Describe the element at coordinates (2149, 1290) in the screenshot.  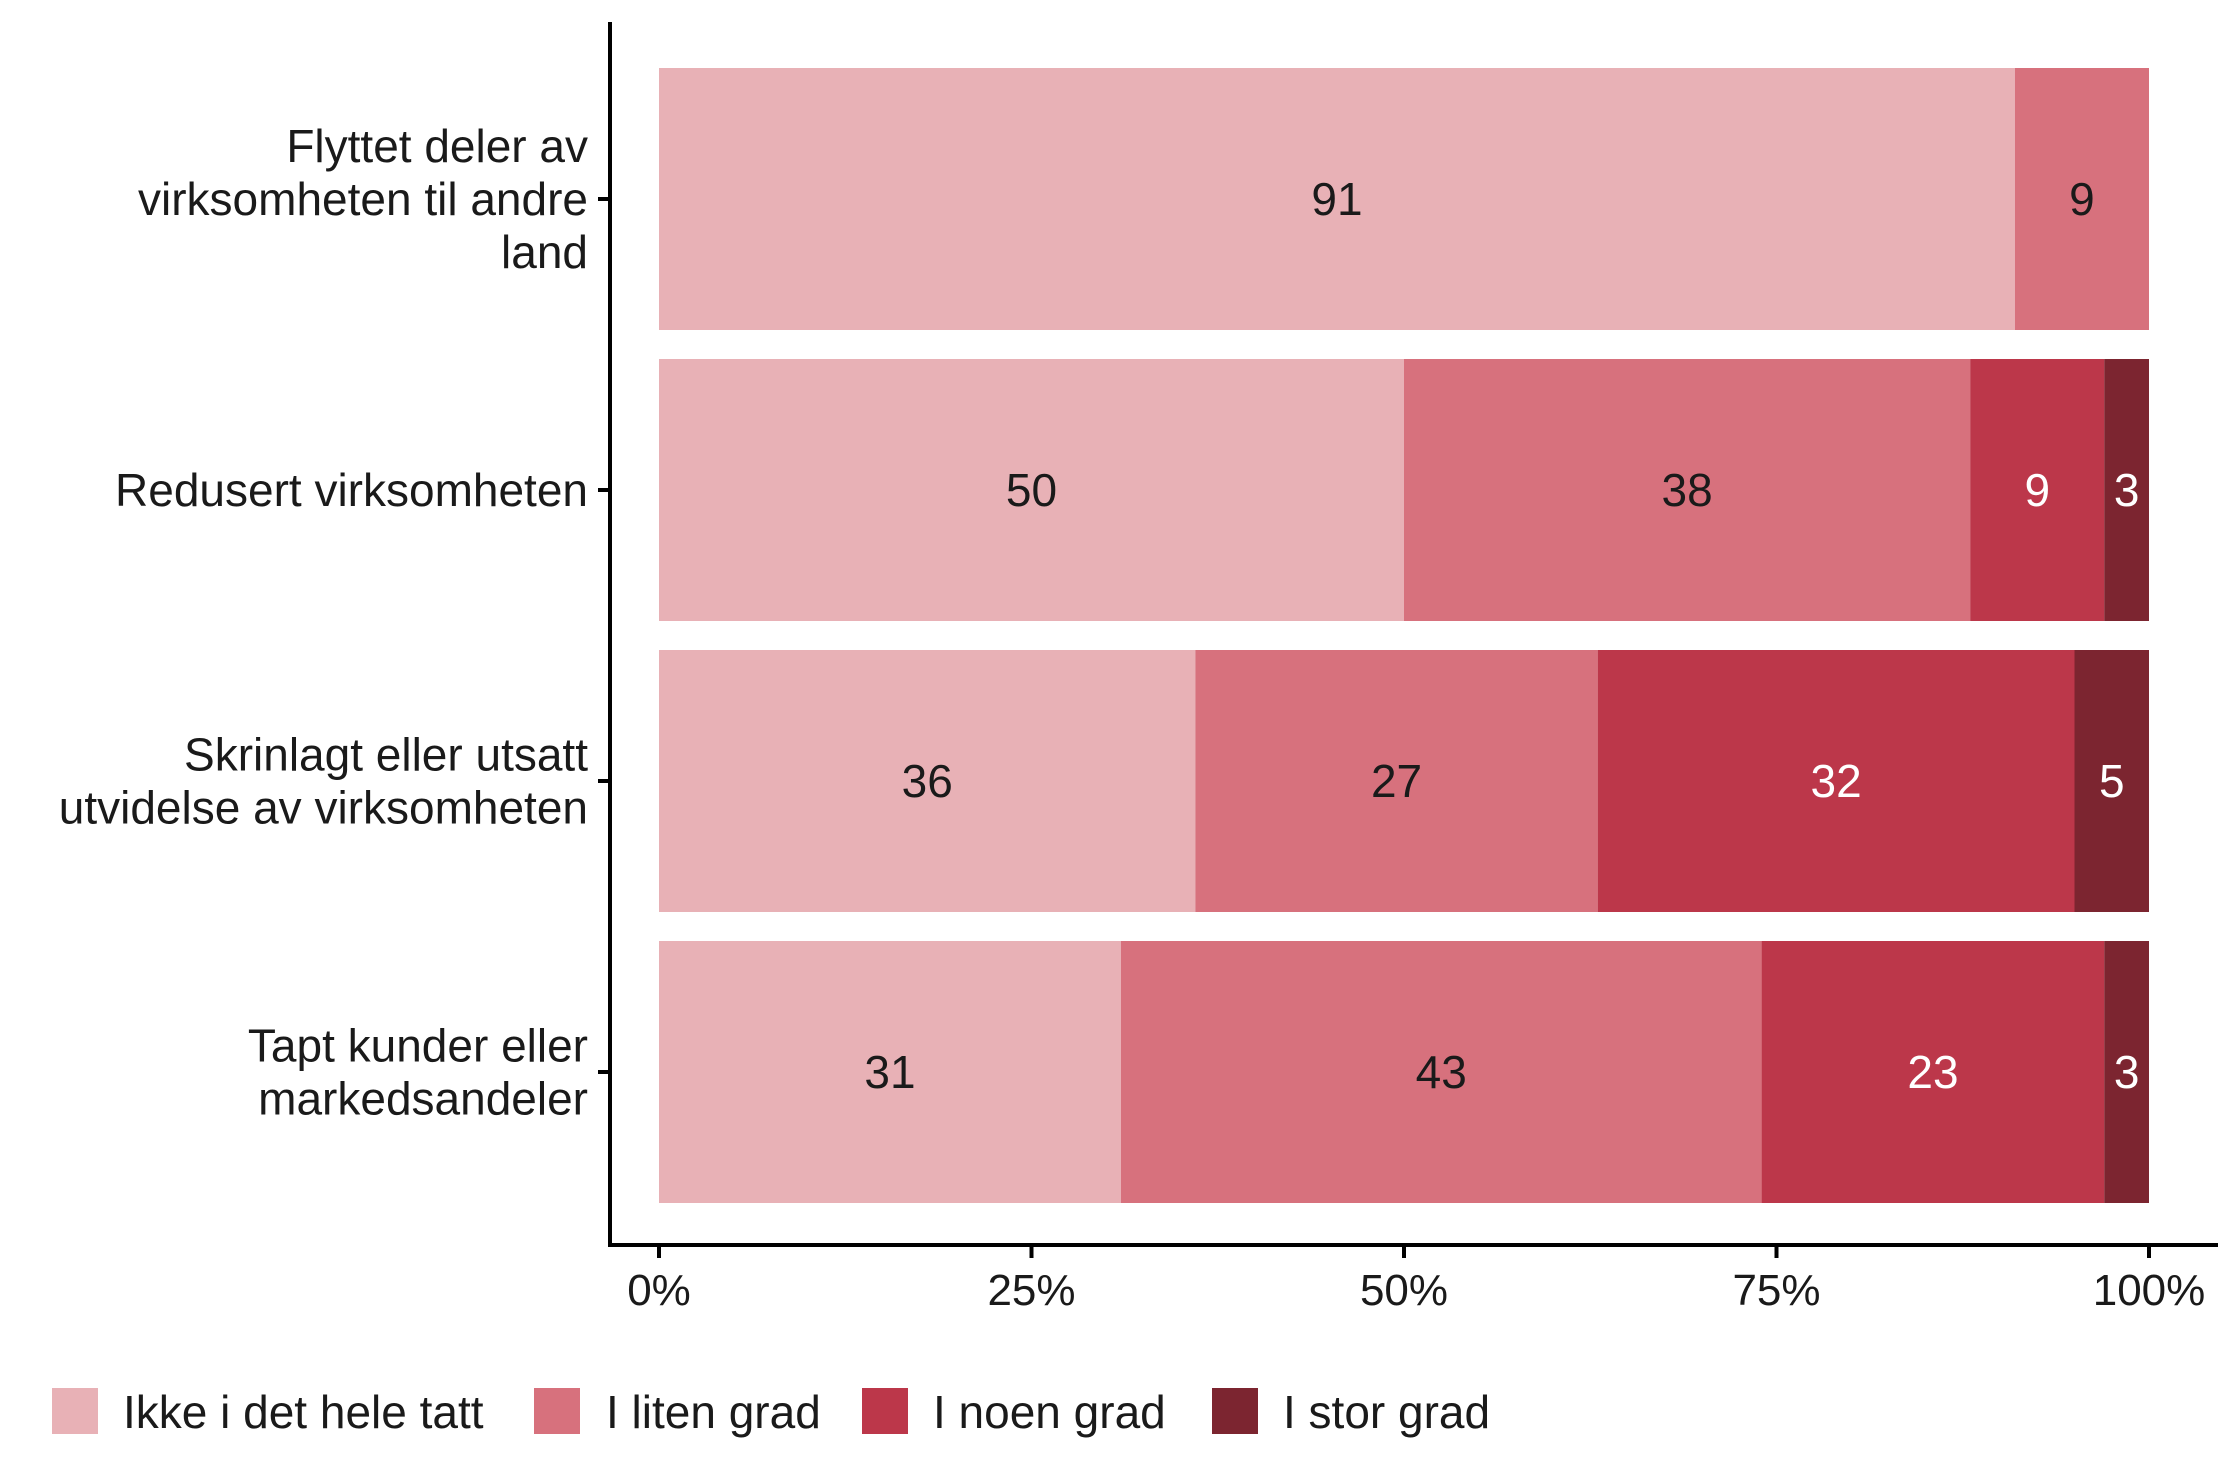
I see `x-tick-label: 100%` at that location.